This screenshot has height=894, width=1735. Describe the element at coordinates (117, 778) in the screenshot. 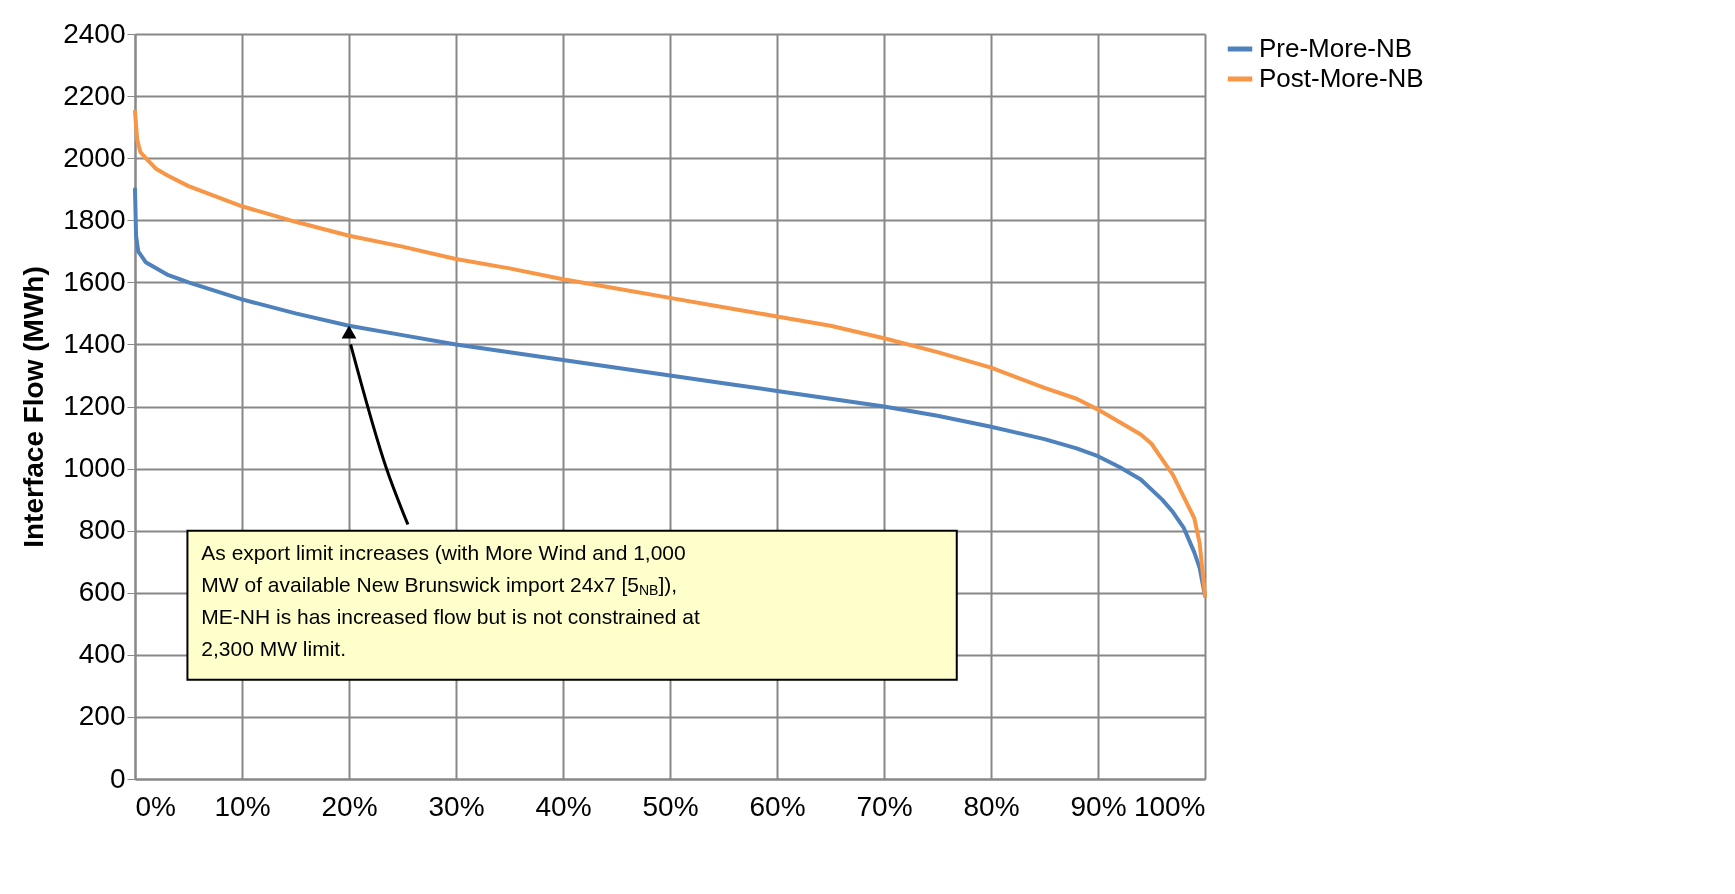

I see `y-tick-label: 0` at that location.